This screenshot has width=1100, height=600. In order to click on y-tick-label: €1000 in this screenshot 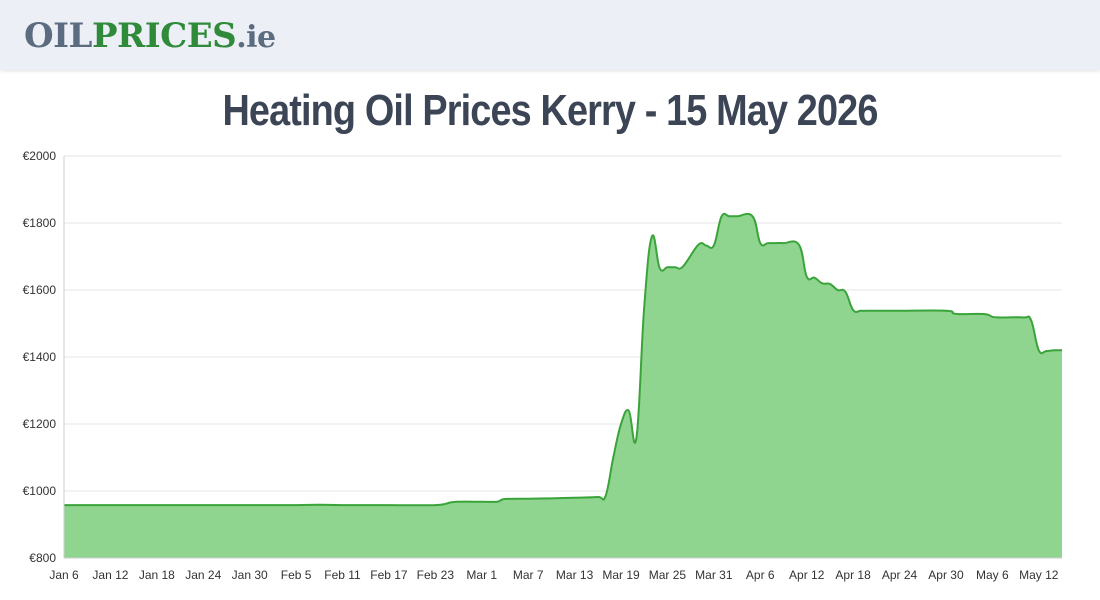, I will do `click(40, 491)`.